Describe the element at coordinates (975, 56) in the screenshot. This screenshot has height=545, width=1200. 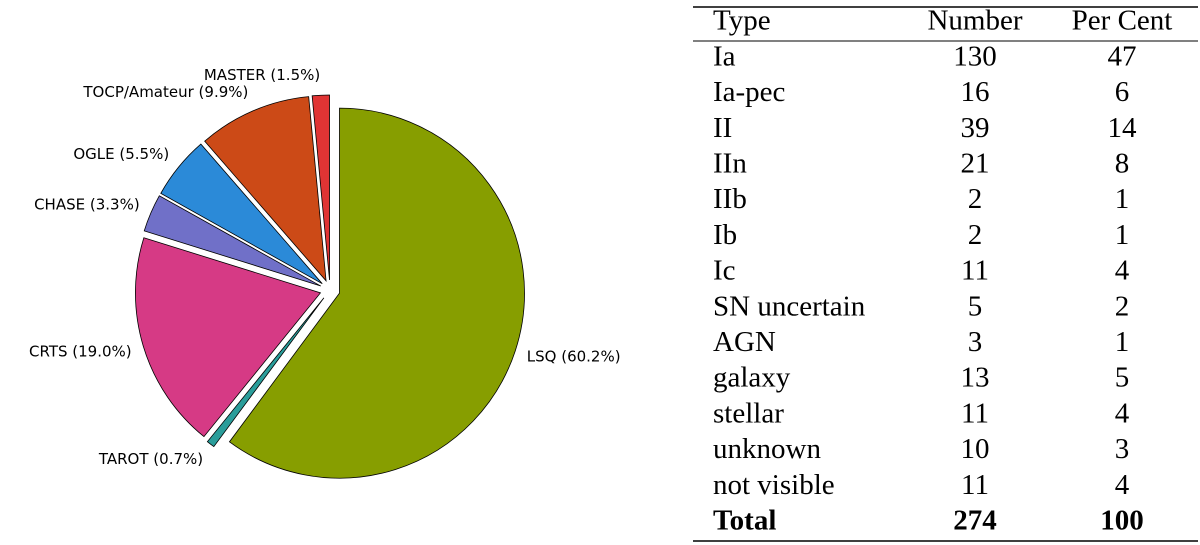
I see `table-cell: 130` at that location.